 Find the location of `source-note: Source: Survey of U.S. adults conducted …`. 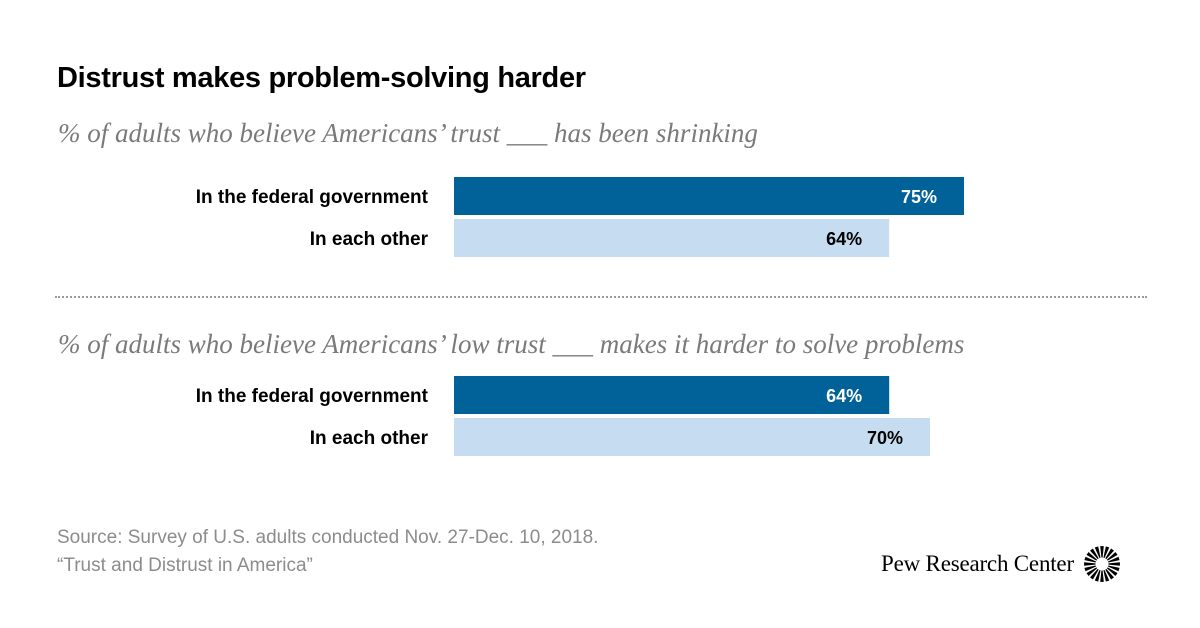

source-note: Source: Survey of U.S. adults conducted … is located at coordinates (327, 552).